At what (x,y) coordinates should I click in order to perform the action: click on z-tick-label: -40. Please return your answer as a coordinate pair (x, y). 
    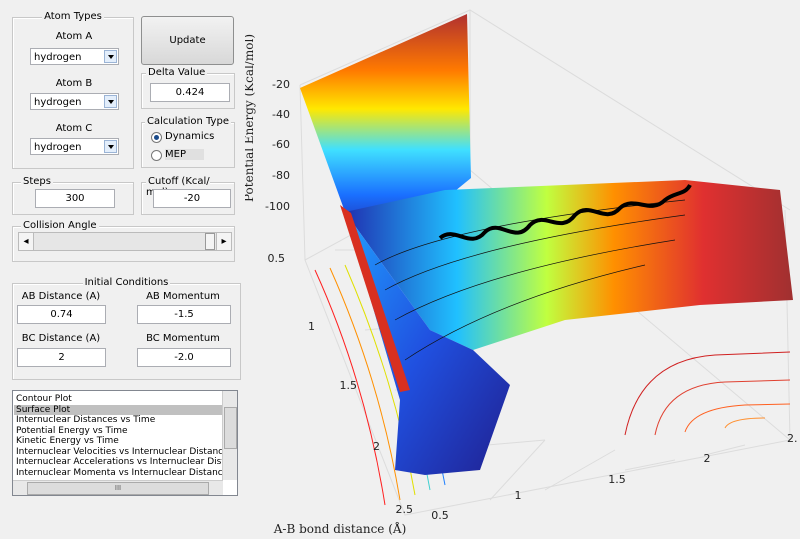
    Looking at the image, I should click on (281, 114).